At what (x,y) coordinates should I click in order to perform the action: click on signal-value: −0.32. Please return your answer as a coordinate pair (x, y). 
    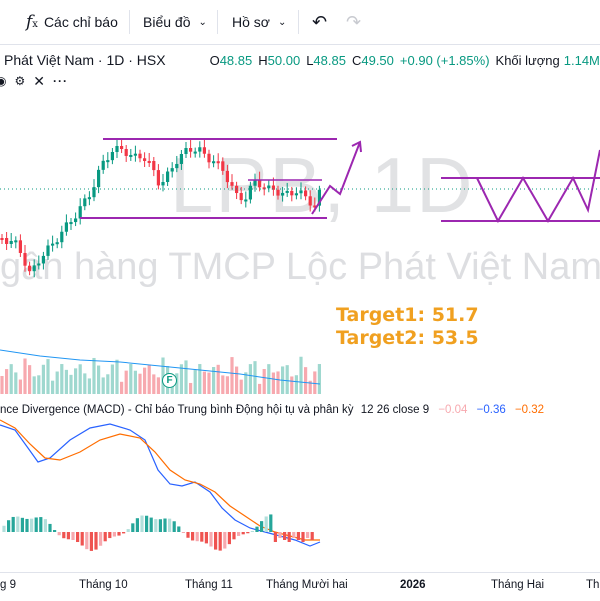
    Looking at the image, I should click on (529, 410).